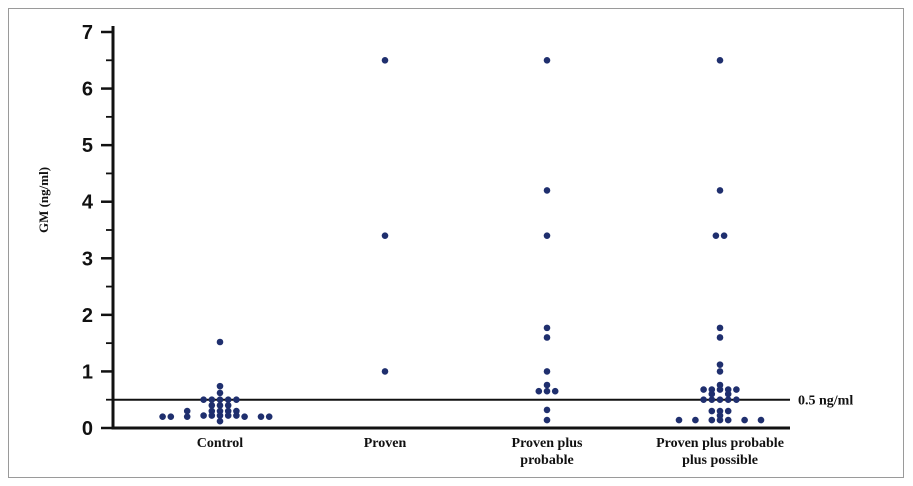 This screenshot has width=913, height=486. Describe the element at coordinates (547, 443) in the screenshot. I see `x-category-label: Proven plus` at that location.